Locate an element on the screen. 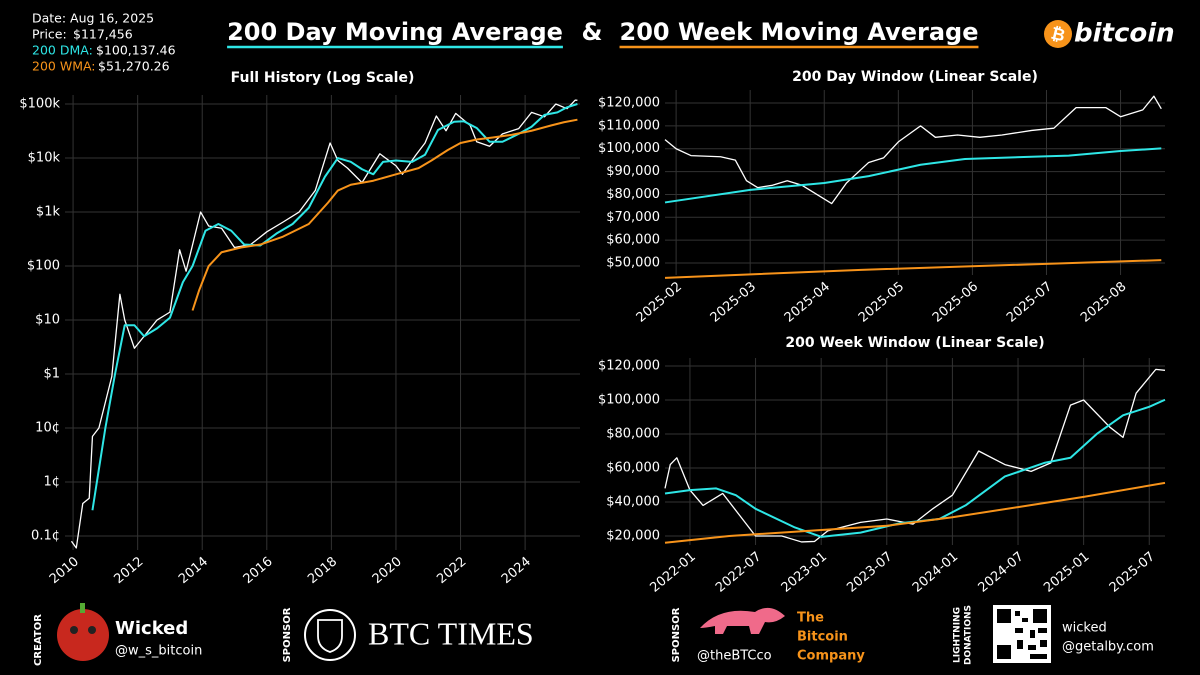  y-tick-label: $10k is located at coordinates (44, 158).